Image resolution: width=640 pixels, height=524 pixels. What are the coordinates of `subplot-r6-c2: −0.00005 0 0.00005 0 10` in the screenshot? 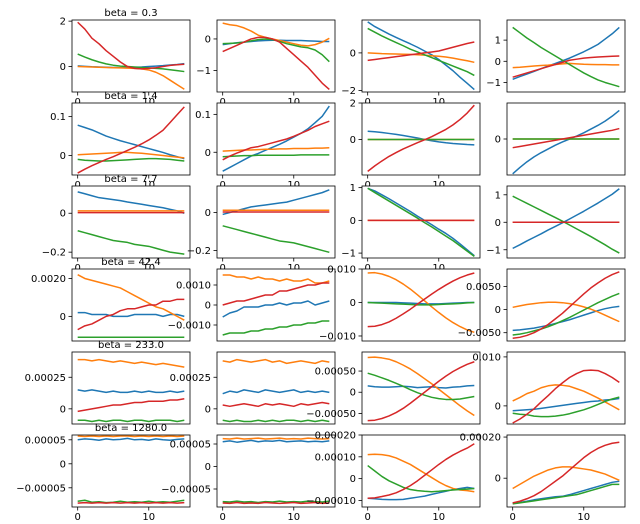 It's located at (248, 478).